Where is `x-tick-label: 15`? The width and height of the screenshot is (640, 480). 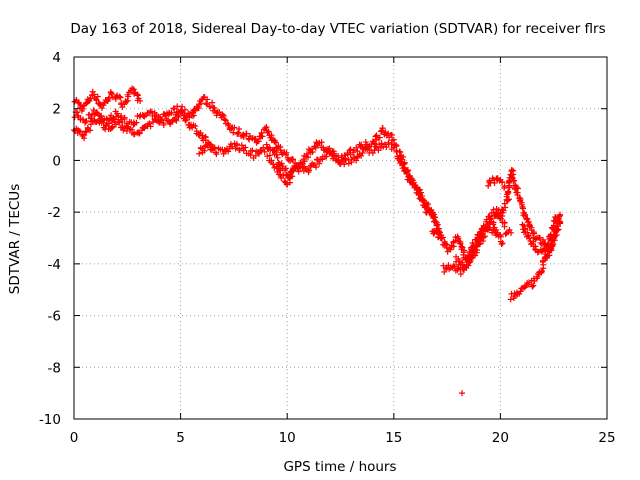
x-tick-label: 15 is located at coordinates (393, 438).